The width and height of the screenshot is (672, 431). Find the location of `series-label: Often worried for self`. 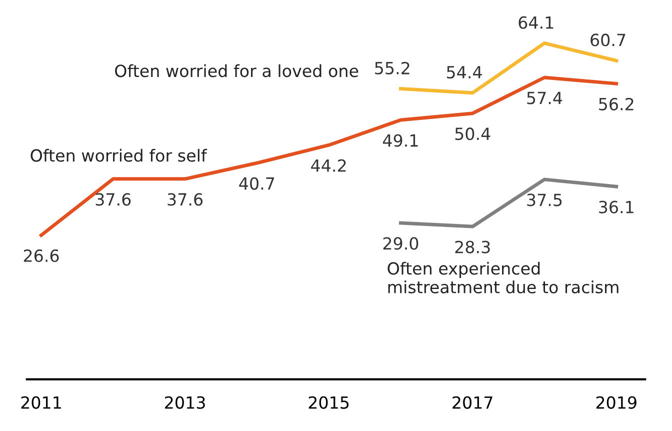

series-label: Often worried for self is located at coordinates (119, 155).